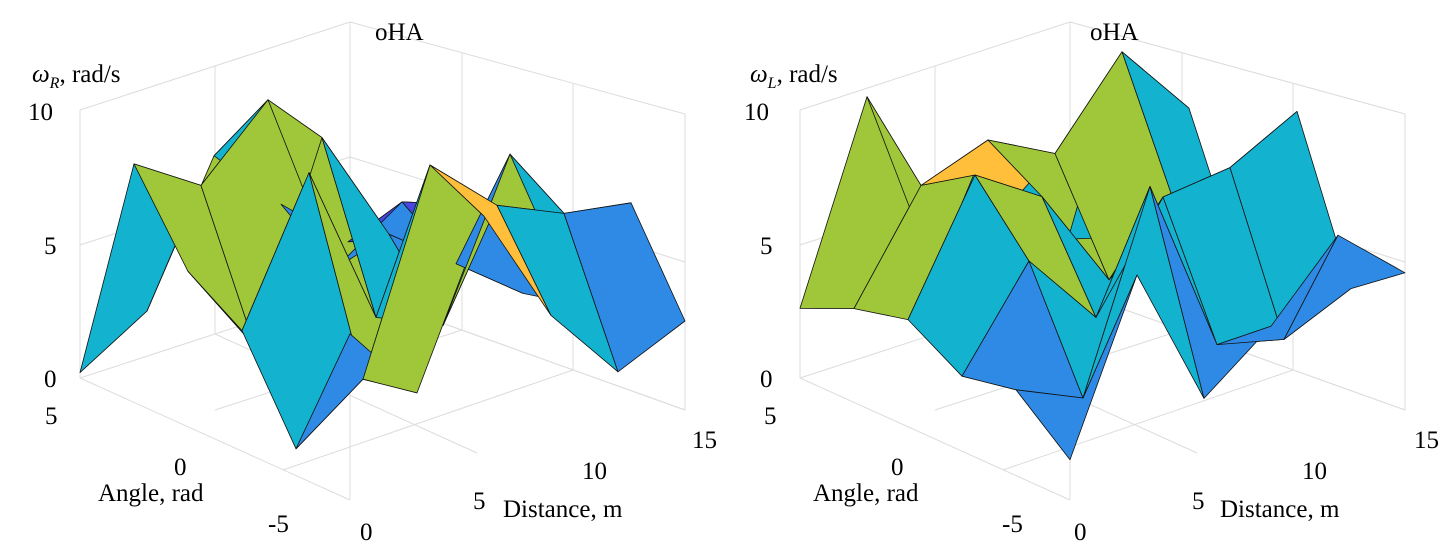  What do you see at coordinates (151, 493) in the screenshot?
I see `chart-left-y-label: Angle, rad` at bounding box center [151, 493].